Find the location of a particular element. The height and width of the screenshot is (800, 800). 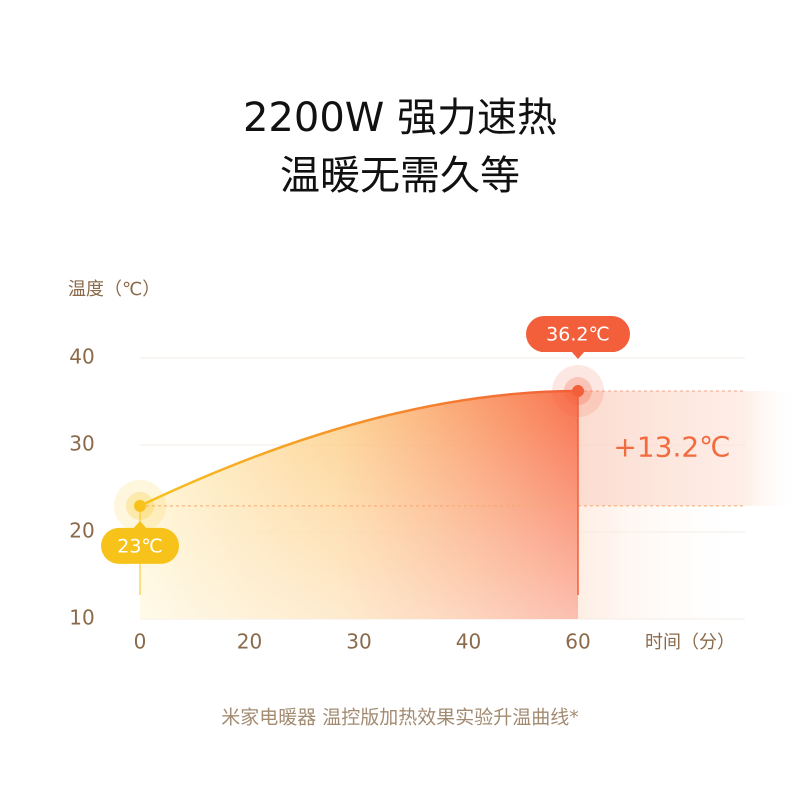

value-label-text: 36.2℃ is located at coordinates (578, 335).